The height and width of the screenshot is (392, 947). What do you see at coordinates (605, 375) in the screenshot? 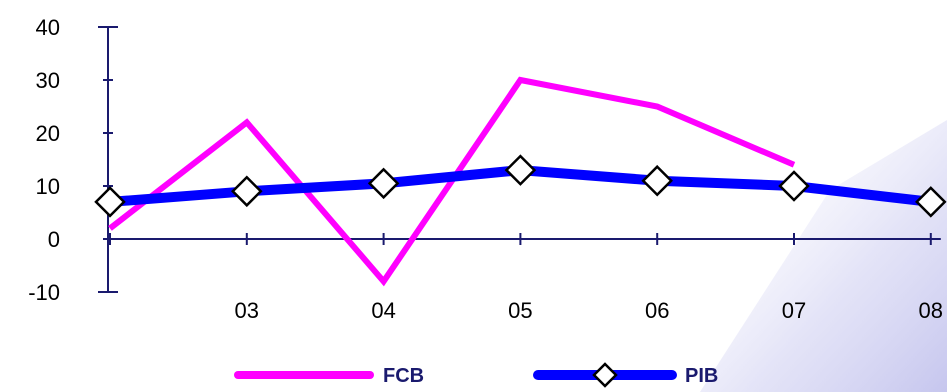
I see `legend-marker-pib` at bounding box center [605, 375].